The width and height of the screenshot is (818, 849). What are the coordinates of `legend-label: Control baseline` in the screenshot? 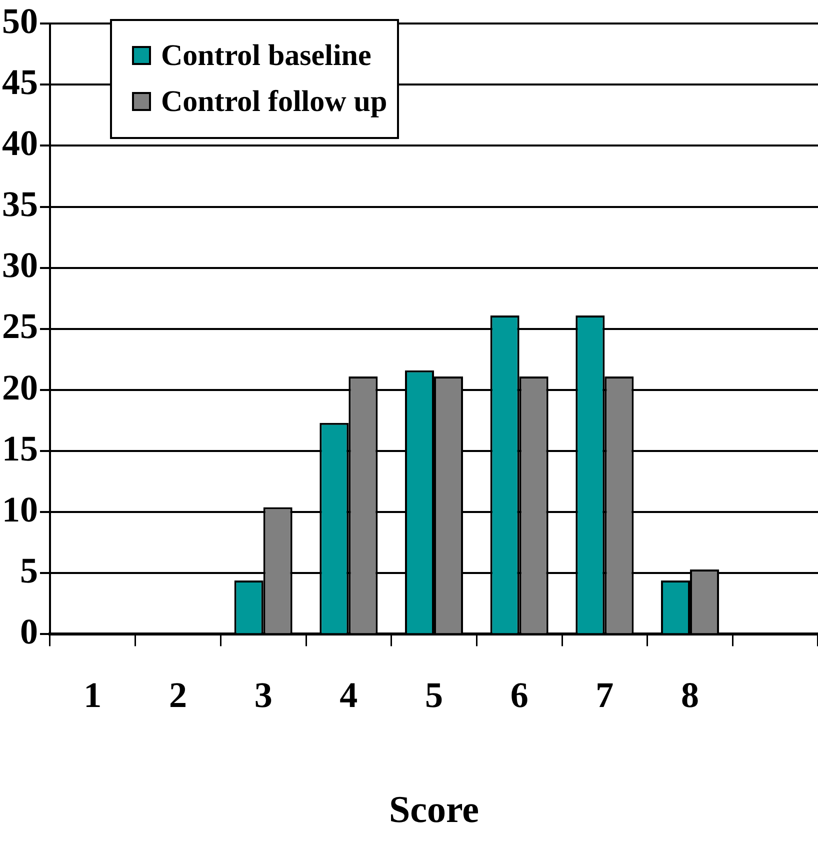 It's located at (266, 55).